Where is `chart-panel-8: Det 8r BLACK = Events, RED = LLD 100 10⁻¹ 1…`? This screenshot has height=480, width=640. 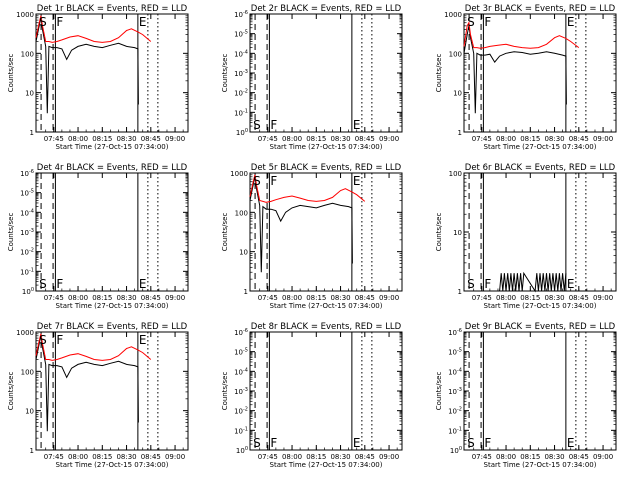 chart-panel-8: Det 8r BLACK = Events, RED = LLD 100 10⁻¹ 1… is located at coordinates (312, 395).